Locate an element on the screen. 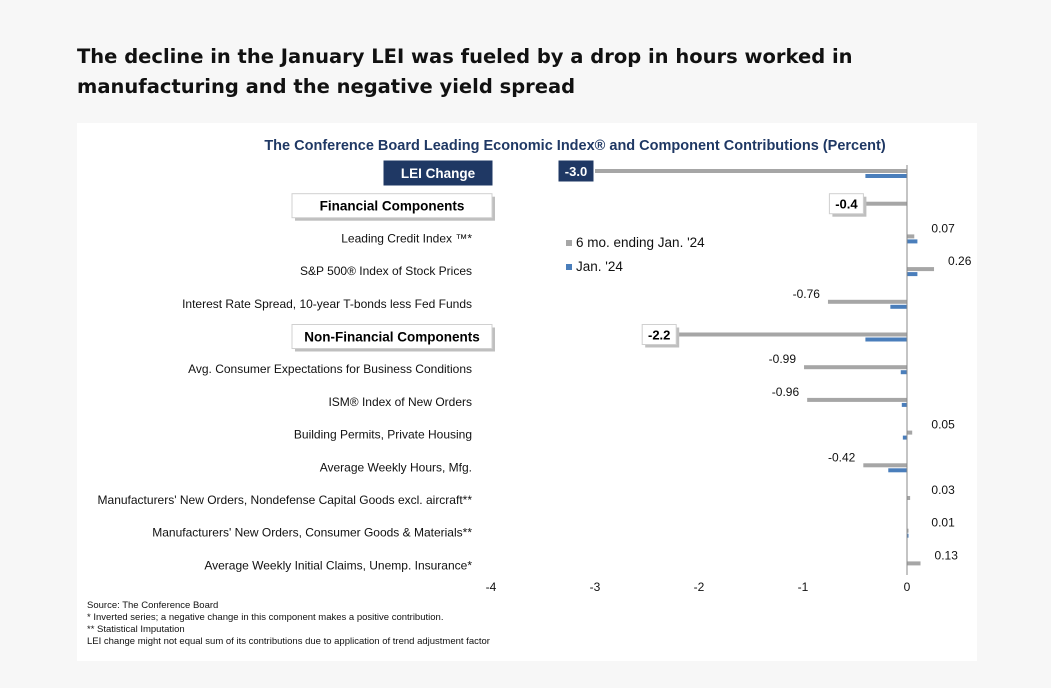 Image resolution: width=1051 pixels, height=688 pixels. value-label: 0.26 is located at coordinates (960, 261).